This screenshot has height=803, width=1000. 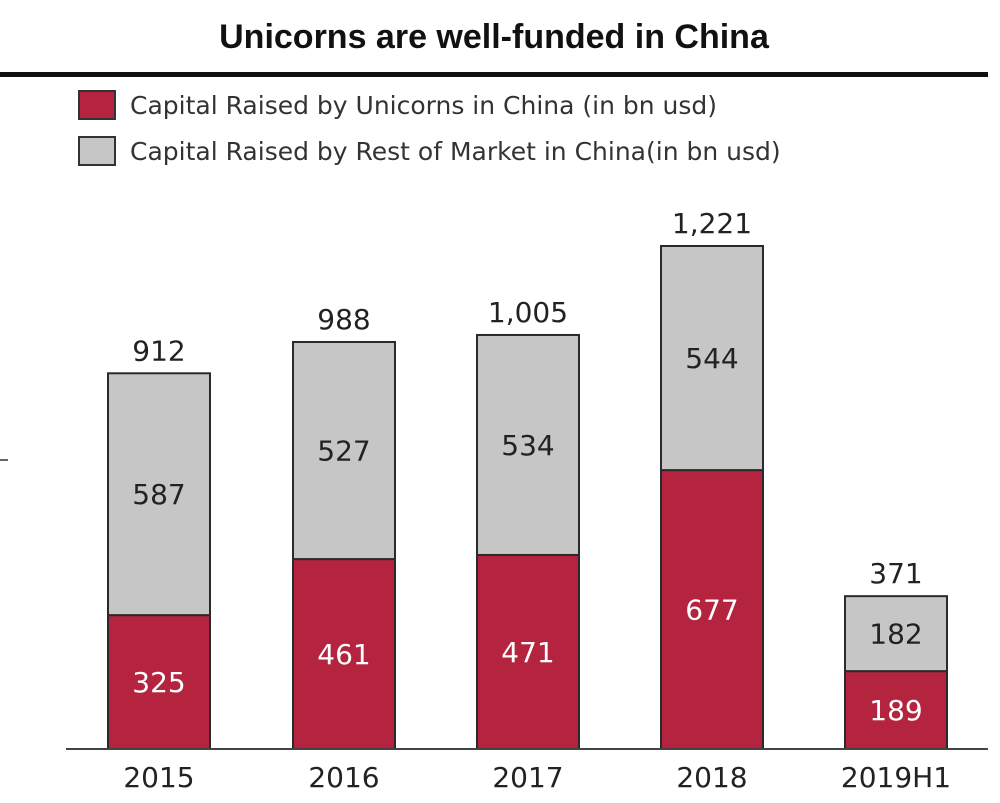 I want to click on legend-swatch-unicorns, so click(x=97, y=105).